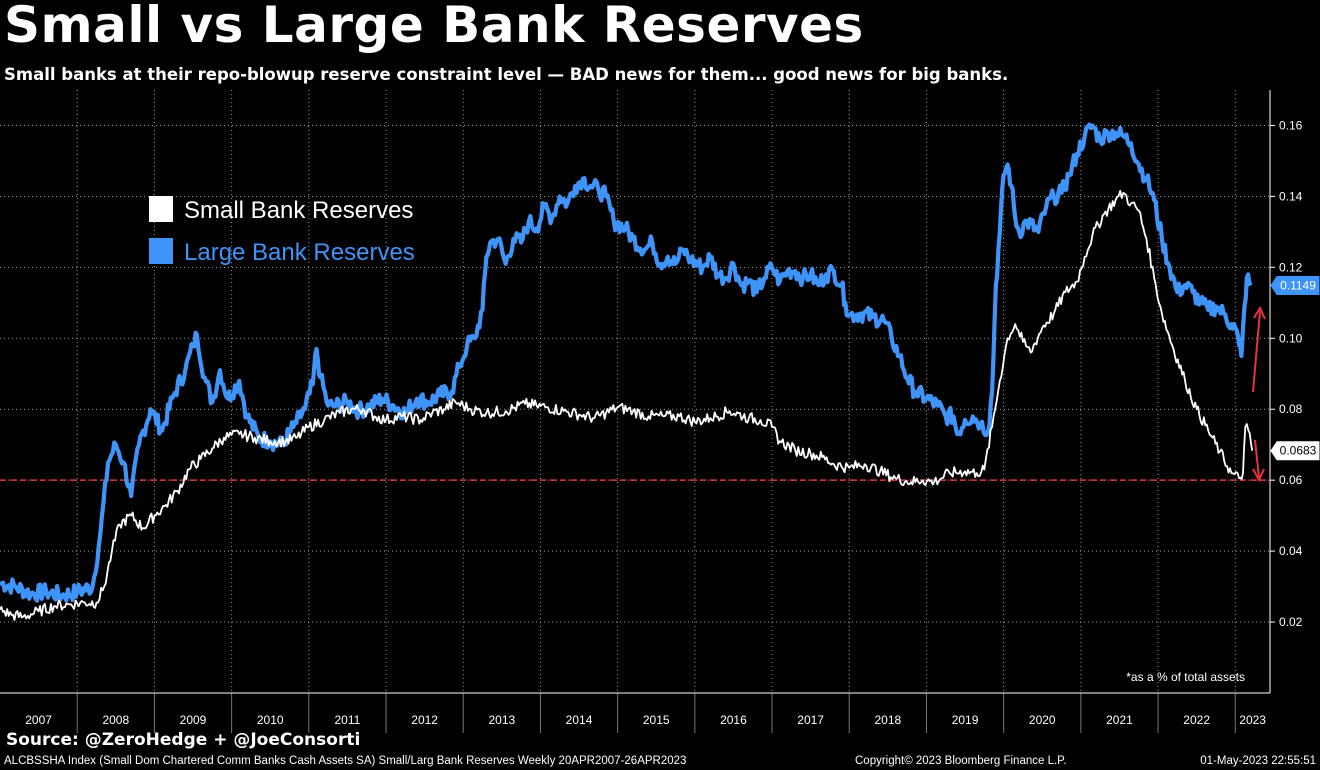 The height and width of the screenshot is (770, 1320). Describe the element at coordinates (1257, 459) in the screenshot. I see `down-arrow` at that location.